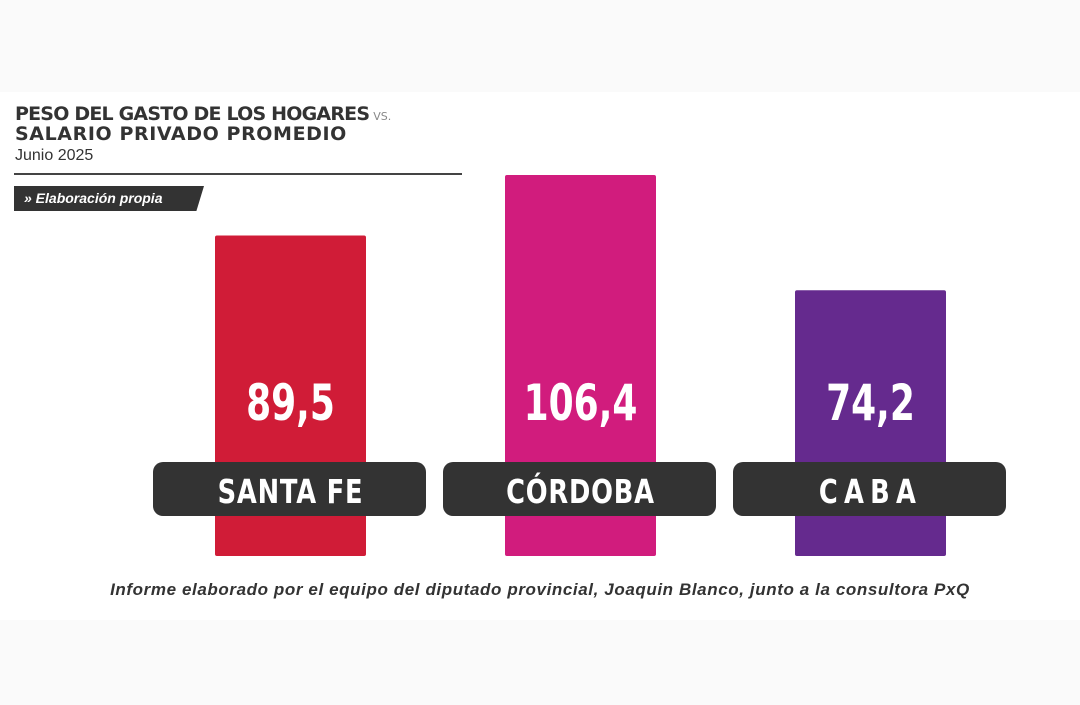 This screenshot has width=1080, height=705. I want to click on category-label: SANTA FE, so click(291, 492).